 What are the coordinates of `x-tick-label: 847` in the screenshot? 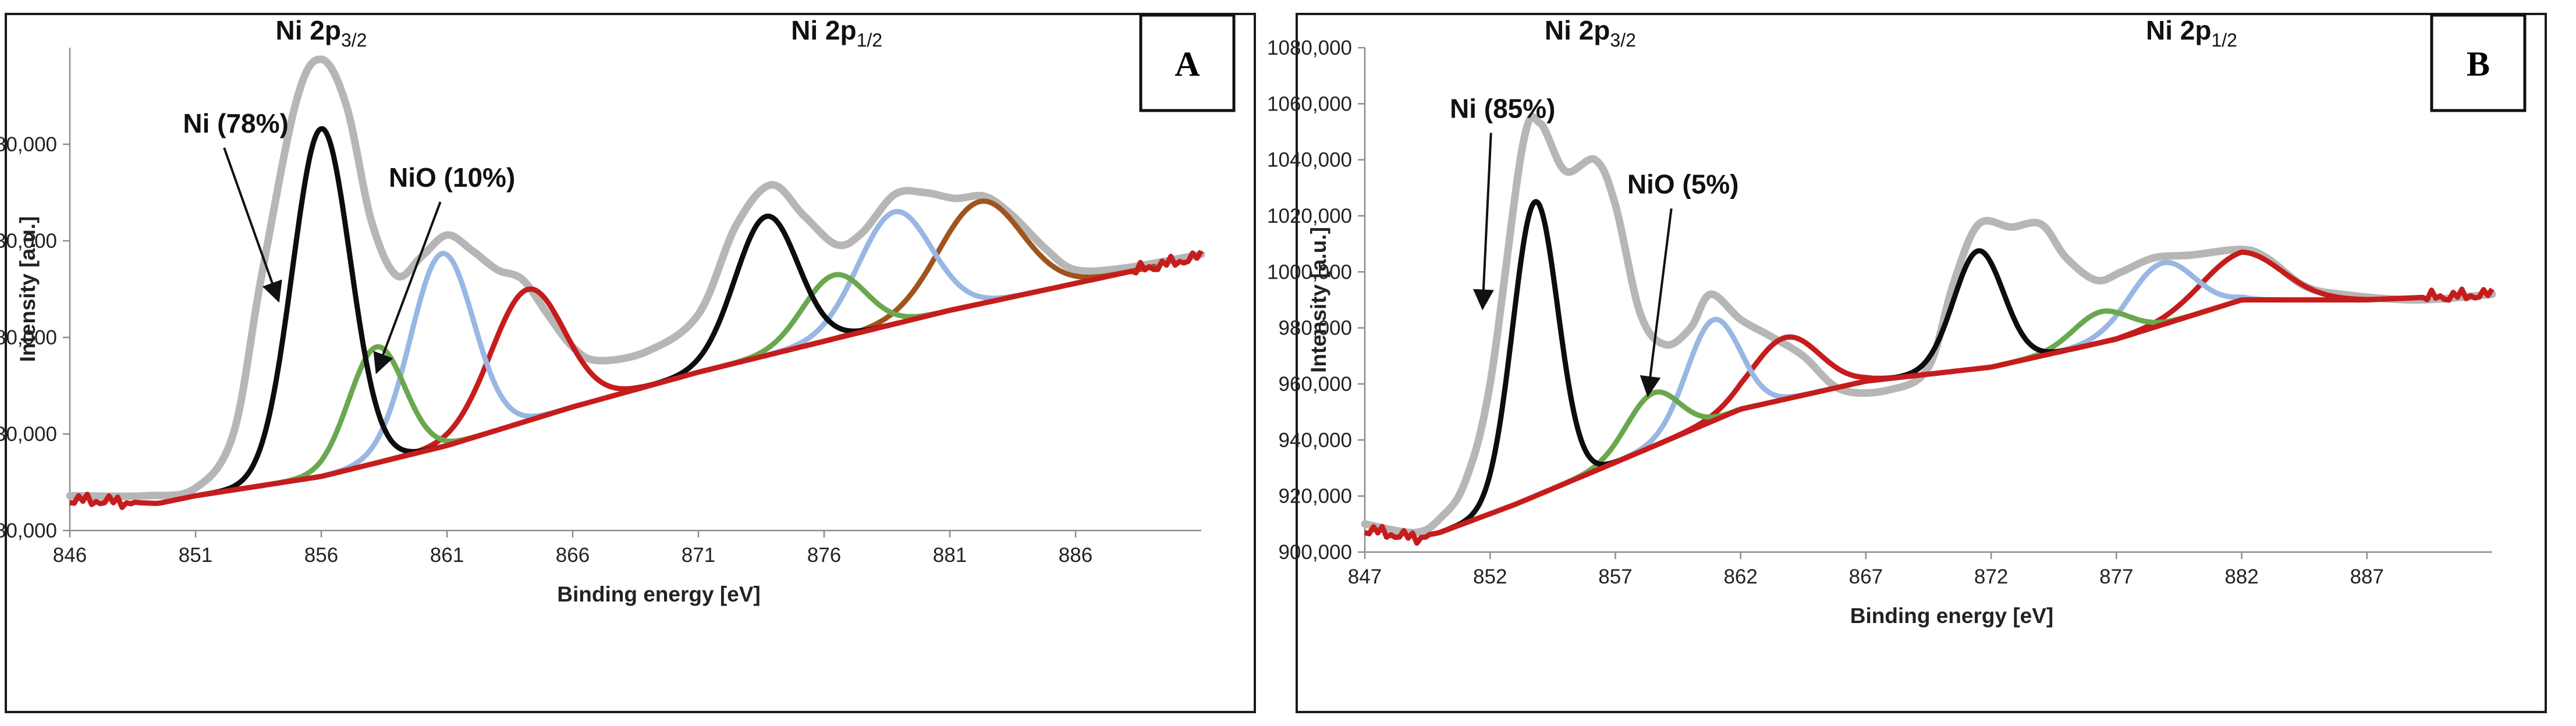 It's located at (1365, 577).